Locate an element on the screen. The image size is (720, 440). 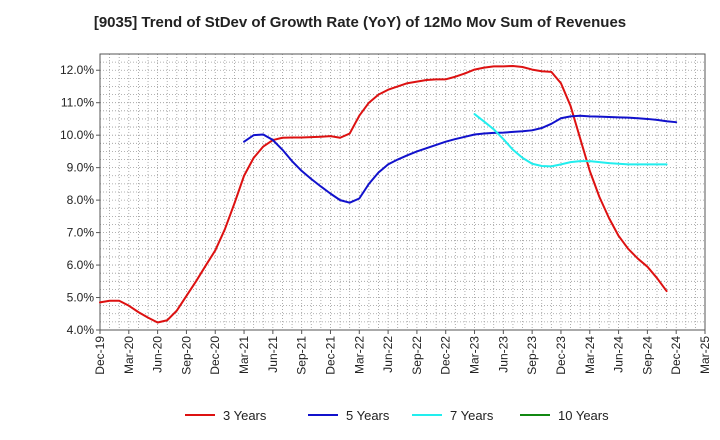
x-tick-label: Dec-19 is located at coordinates (100, 355).